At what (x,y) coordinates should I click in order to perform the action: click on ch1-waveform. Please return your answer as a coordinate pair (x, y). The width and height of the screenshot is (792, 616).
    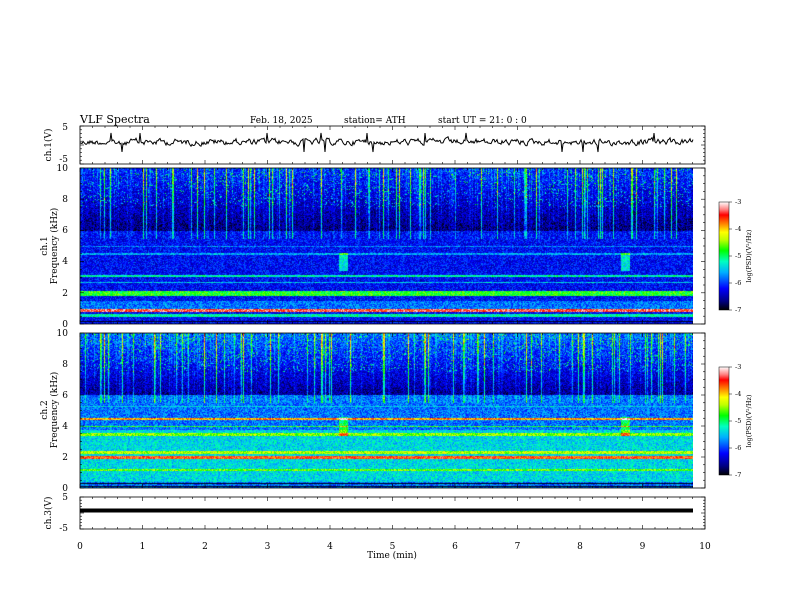
    Looking at the image, I should click on (386, 142).